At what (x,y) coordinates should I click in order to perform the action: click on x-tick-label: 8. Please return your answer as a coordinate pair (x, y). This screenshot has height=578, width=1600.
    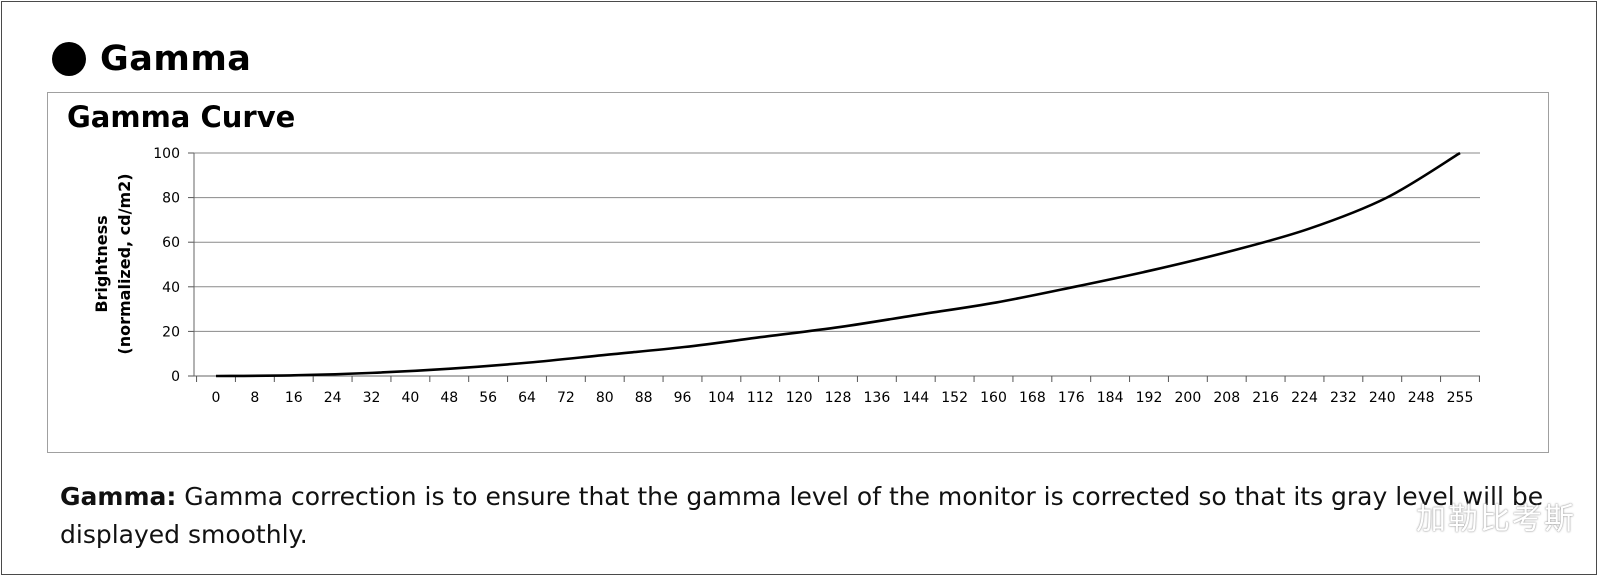
    Looking at the image, I should click on (254, 398).